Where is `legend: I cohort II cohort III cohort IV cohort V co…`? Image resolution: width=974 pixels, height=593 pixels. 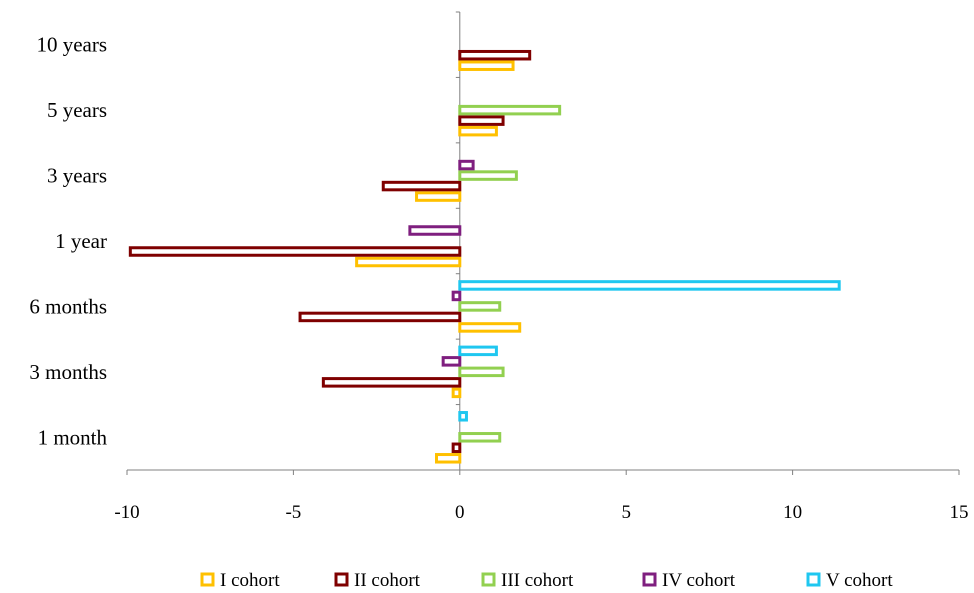 legend: I cohort II cohort III cohort IV cohort V co… is located at coordinates (546, 580).